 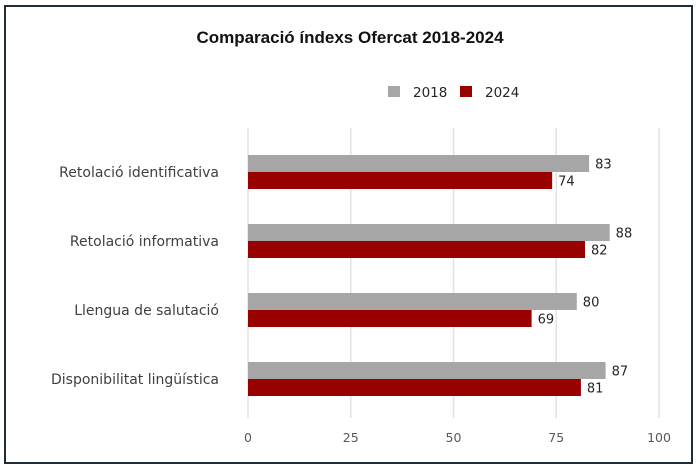 What do you see at coordinates (430, 93) in the screenshot?
I see `legend-label: 2018` at bounding box center [430, 93].